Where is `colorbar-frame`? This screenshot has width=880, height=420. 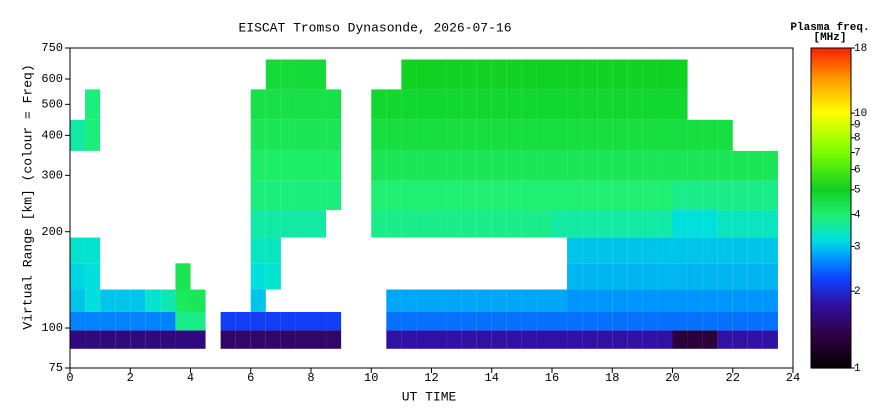 colorbar-frame is located at coordinates (831, 208).